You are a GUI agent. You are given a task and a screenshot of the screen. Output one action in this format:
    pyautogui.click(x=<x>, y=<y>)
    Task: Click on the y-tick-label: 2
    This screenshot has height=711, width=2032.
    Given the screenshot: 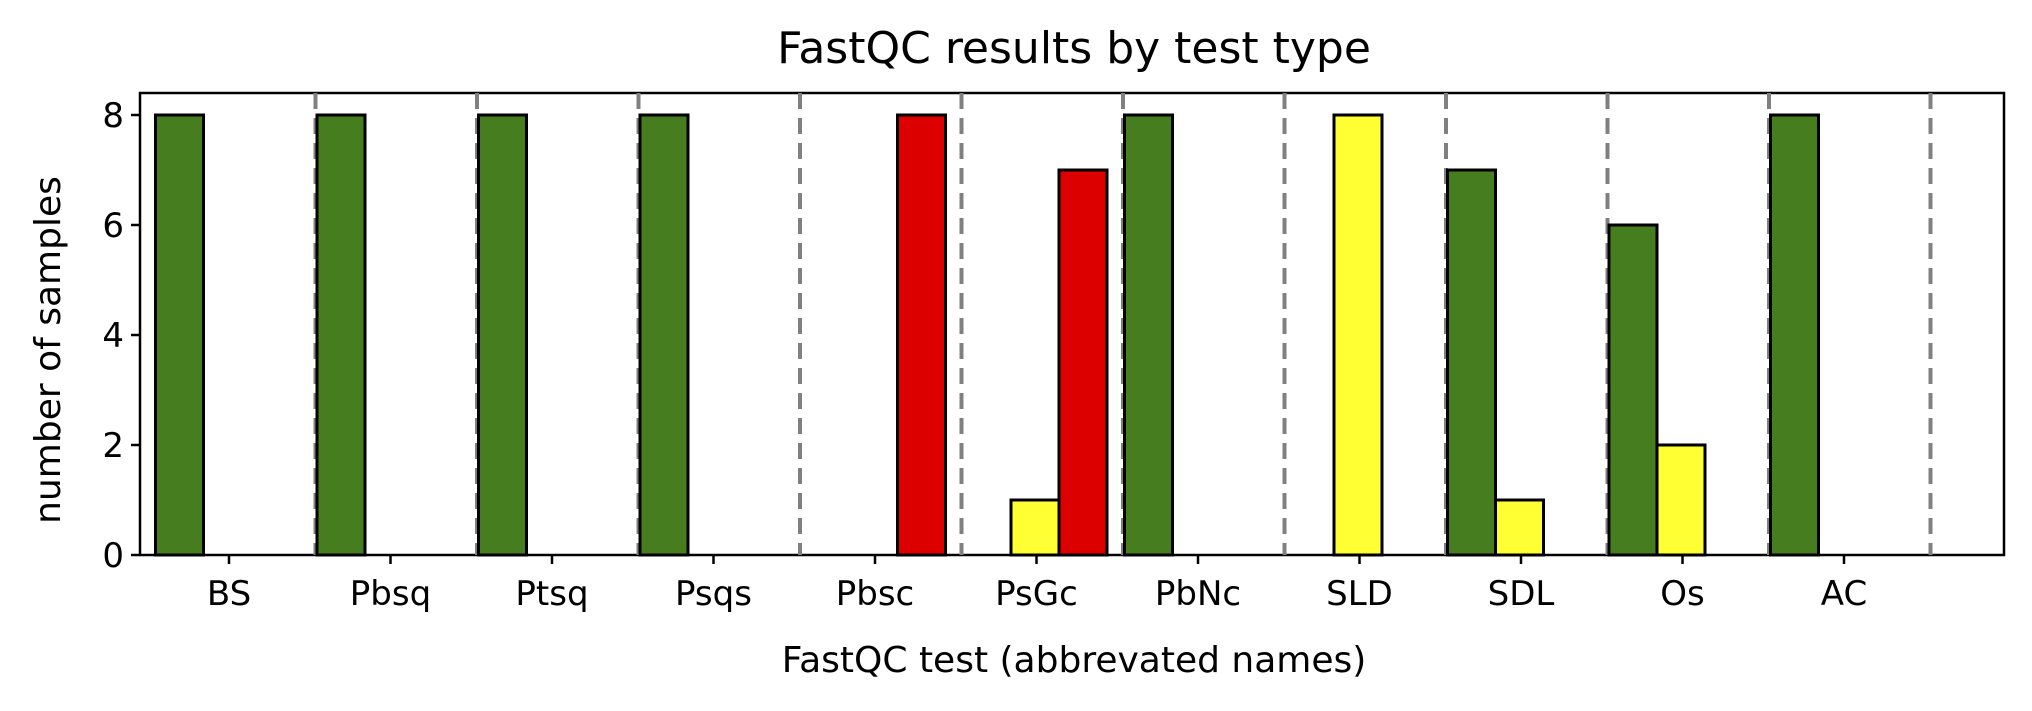 What is the action you would take?
    pyautogui.click(x=113, y=446)
    